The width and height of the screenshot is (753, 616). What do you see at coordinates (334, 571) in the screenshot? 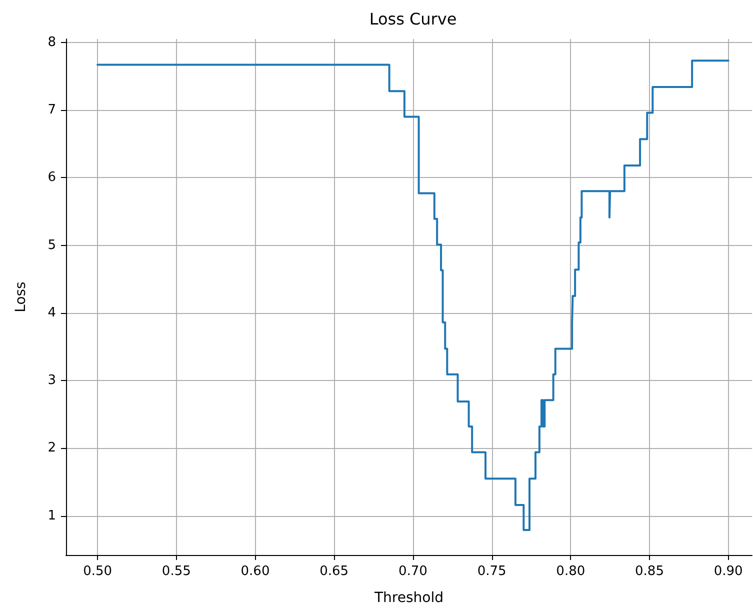
I see `x-tick-label: 0.65` at bounding box center [334, 571].